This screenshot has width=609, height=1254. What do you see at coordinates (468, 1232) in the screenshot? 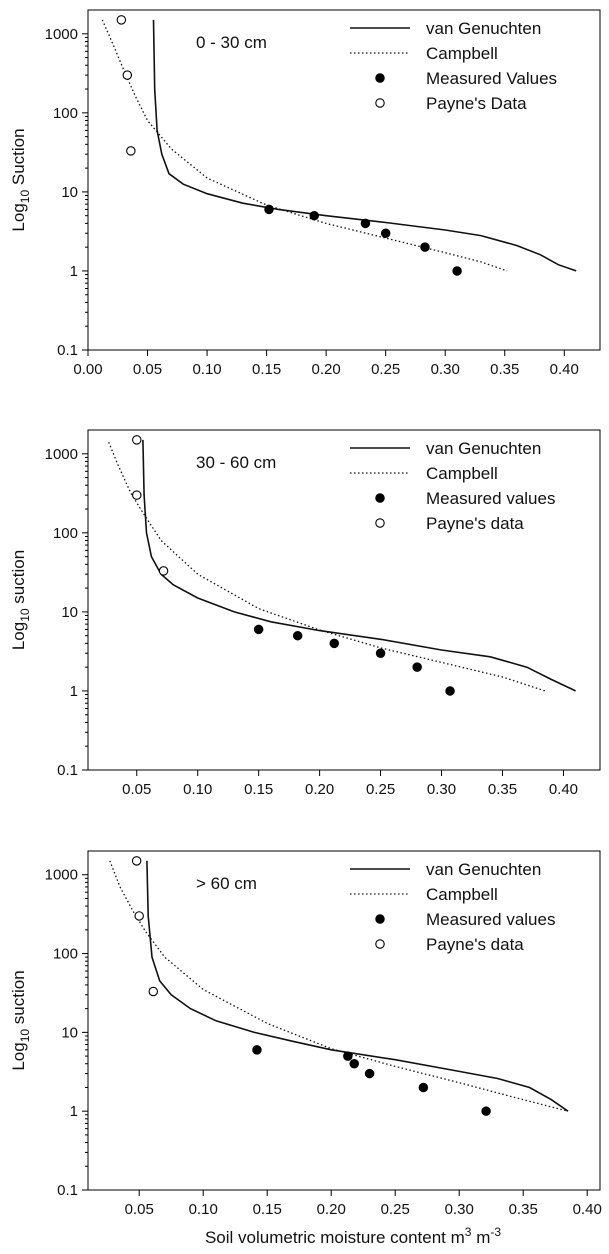
I see `x-axis-label-sup1: 3` at bounding box center [468, 1232].